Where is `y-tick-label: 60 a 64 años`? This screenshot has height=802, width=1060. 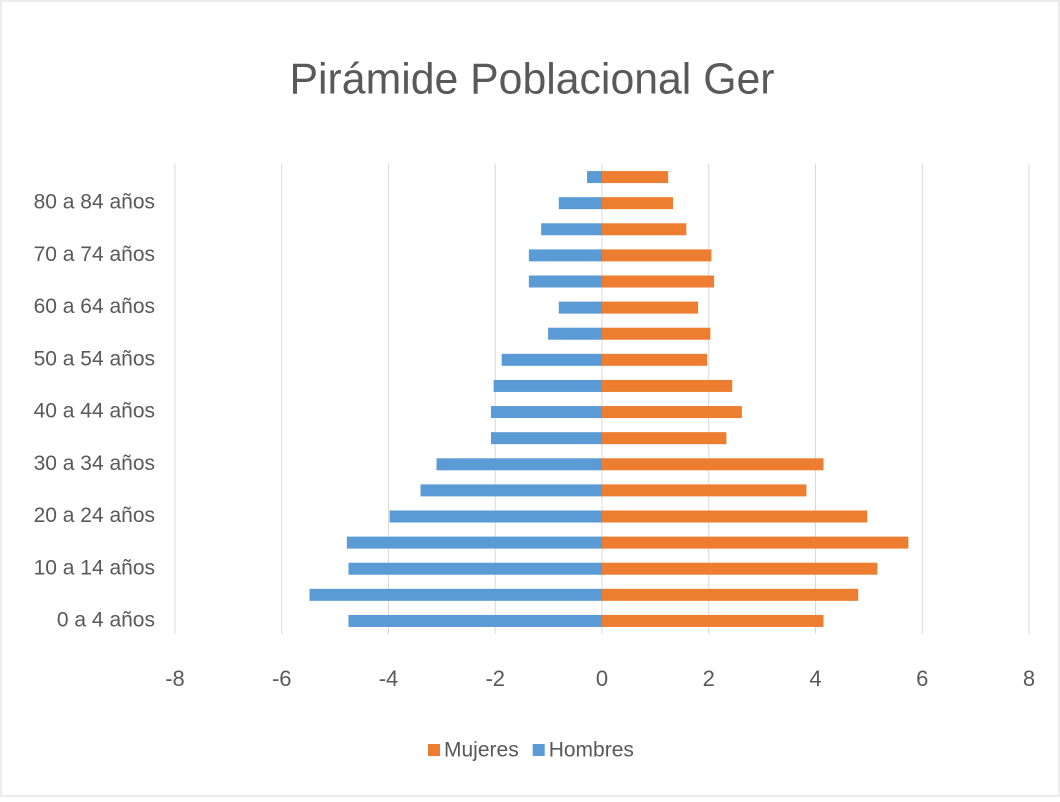
y-tick-label: 60 a 64 años is located at coordinates (94, 306).